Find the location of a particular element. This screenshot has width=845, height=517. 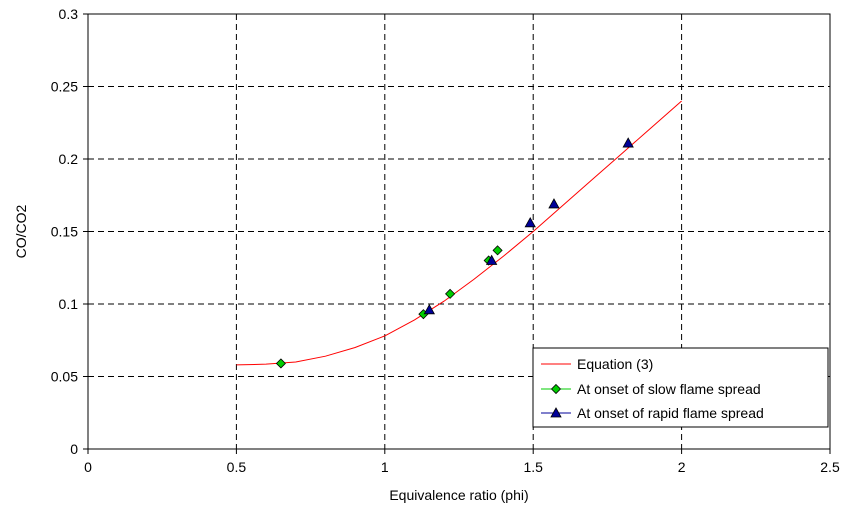

legend-swatch-slow-diamond is located at coordinates (556, 389).